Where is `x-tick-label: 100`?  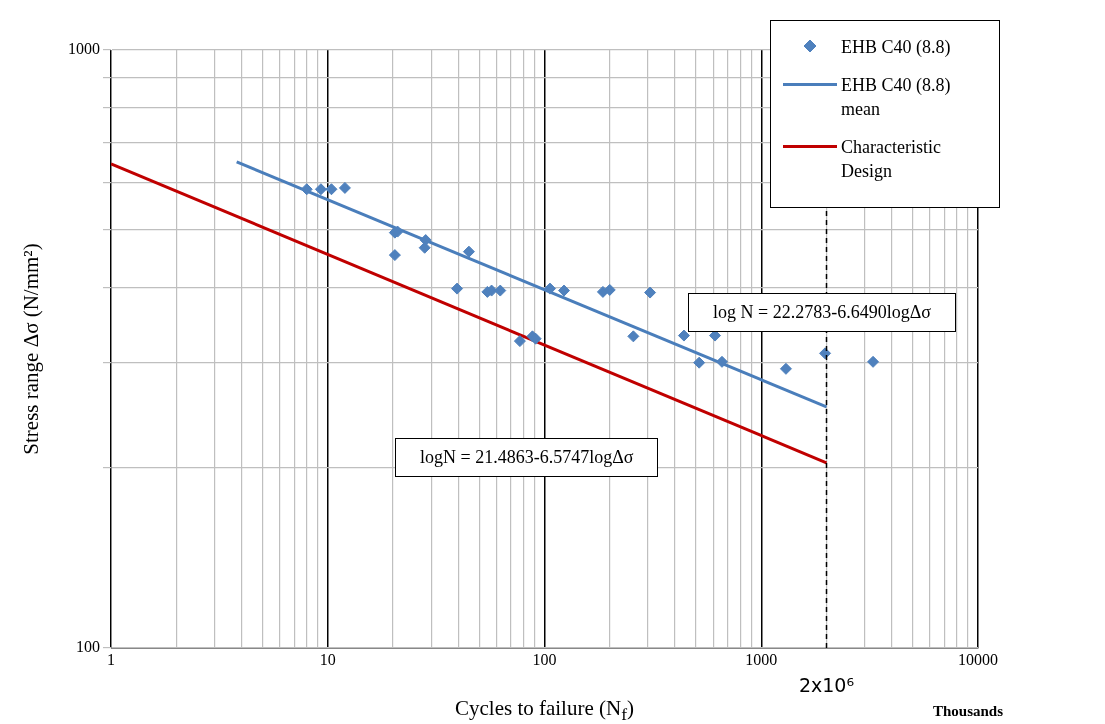 x-tick-label: 100 is located at coordinates (544, 659).